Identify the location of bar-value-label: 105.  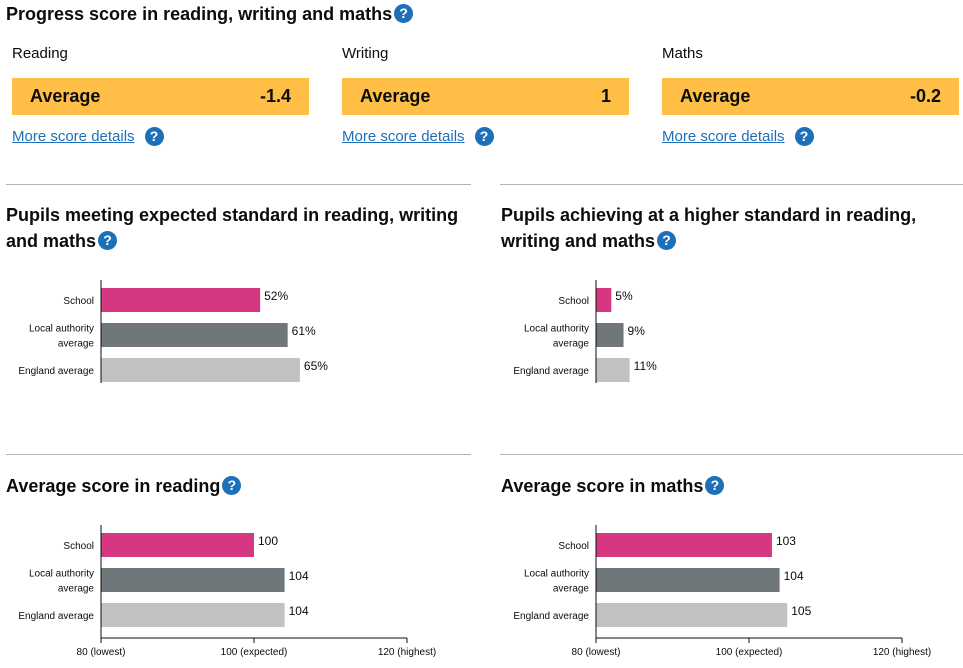
(801, 611).